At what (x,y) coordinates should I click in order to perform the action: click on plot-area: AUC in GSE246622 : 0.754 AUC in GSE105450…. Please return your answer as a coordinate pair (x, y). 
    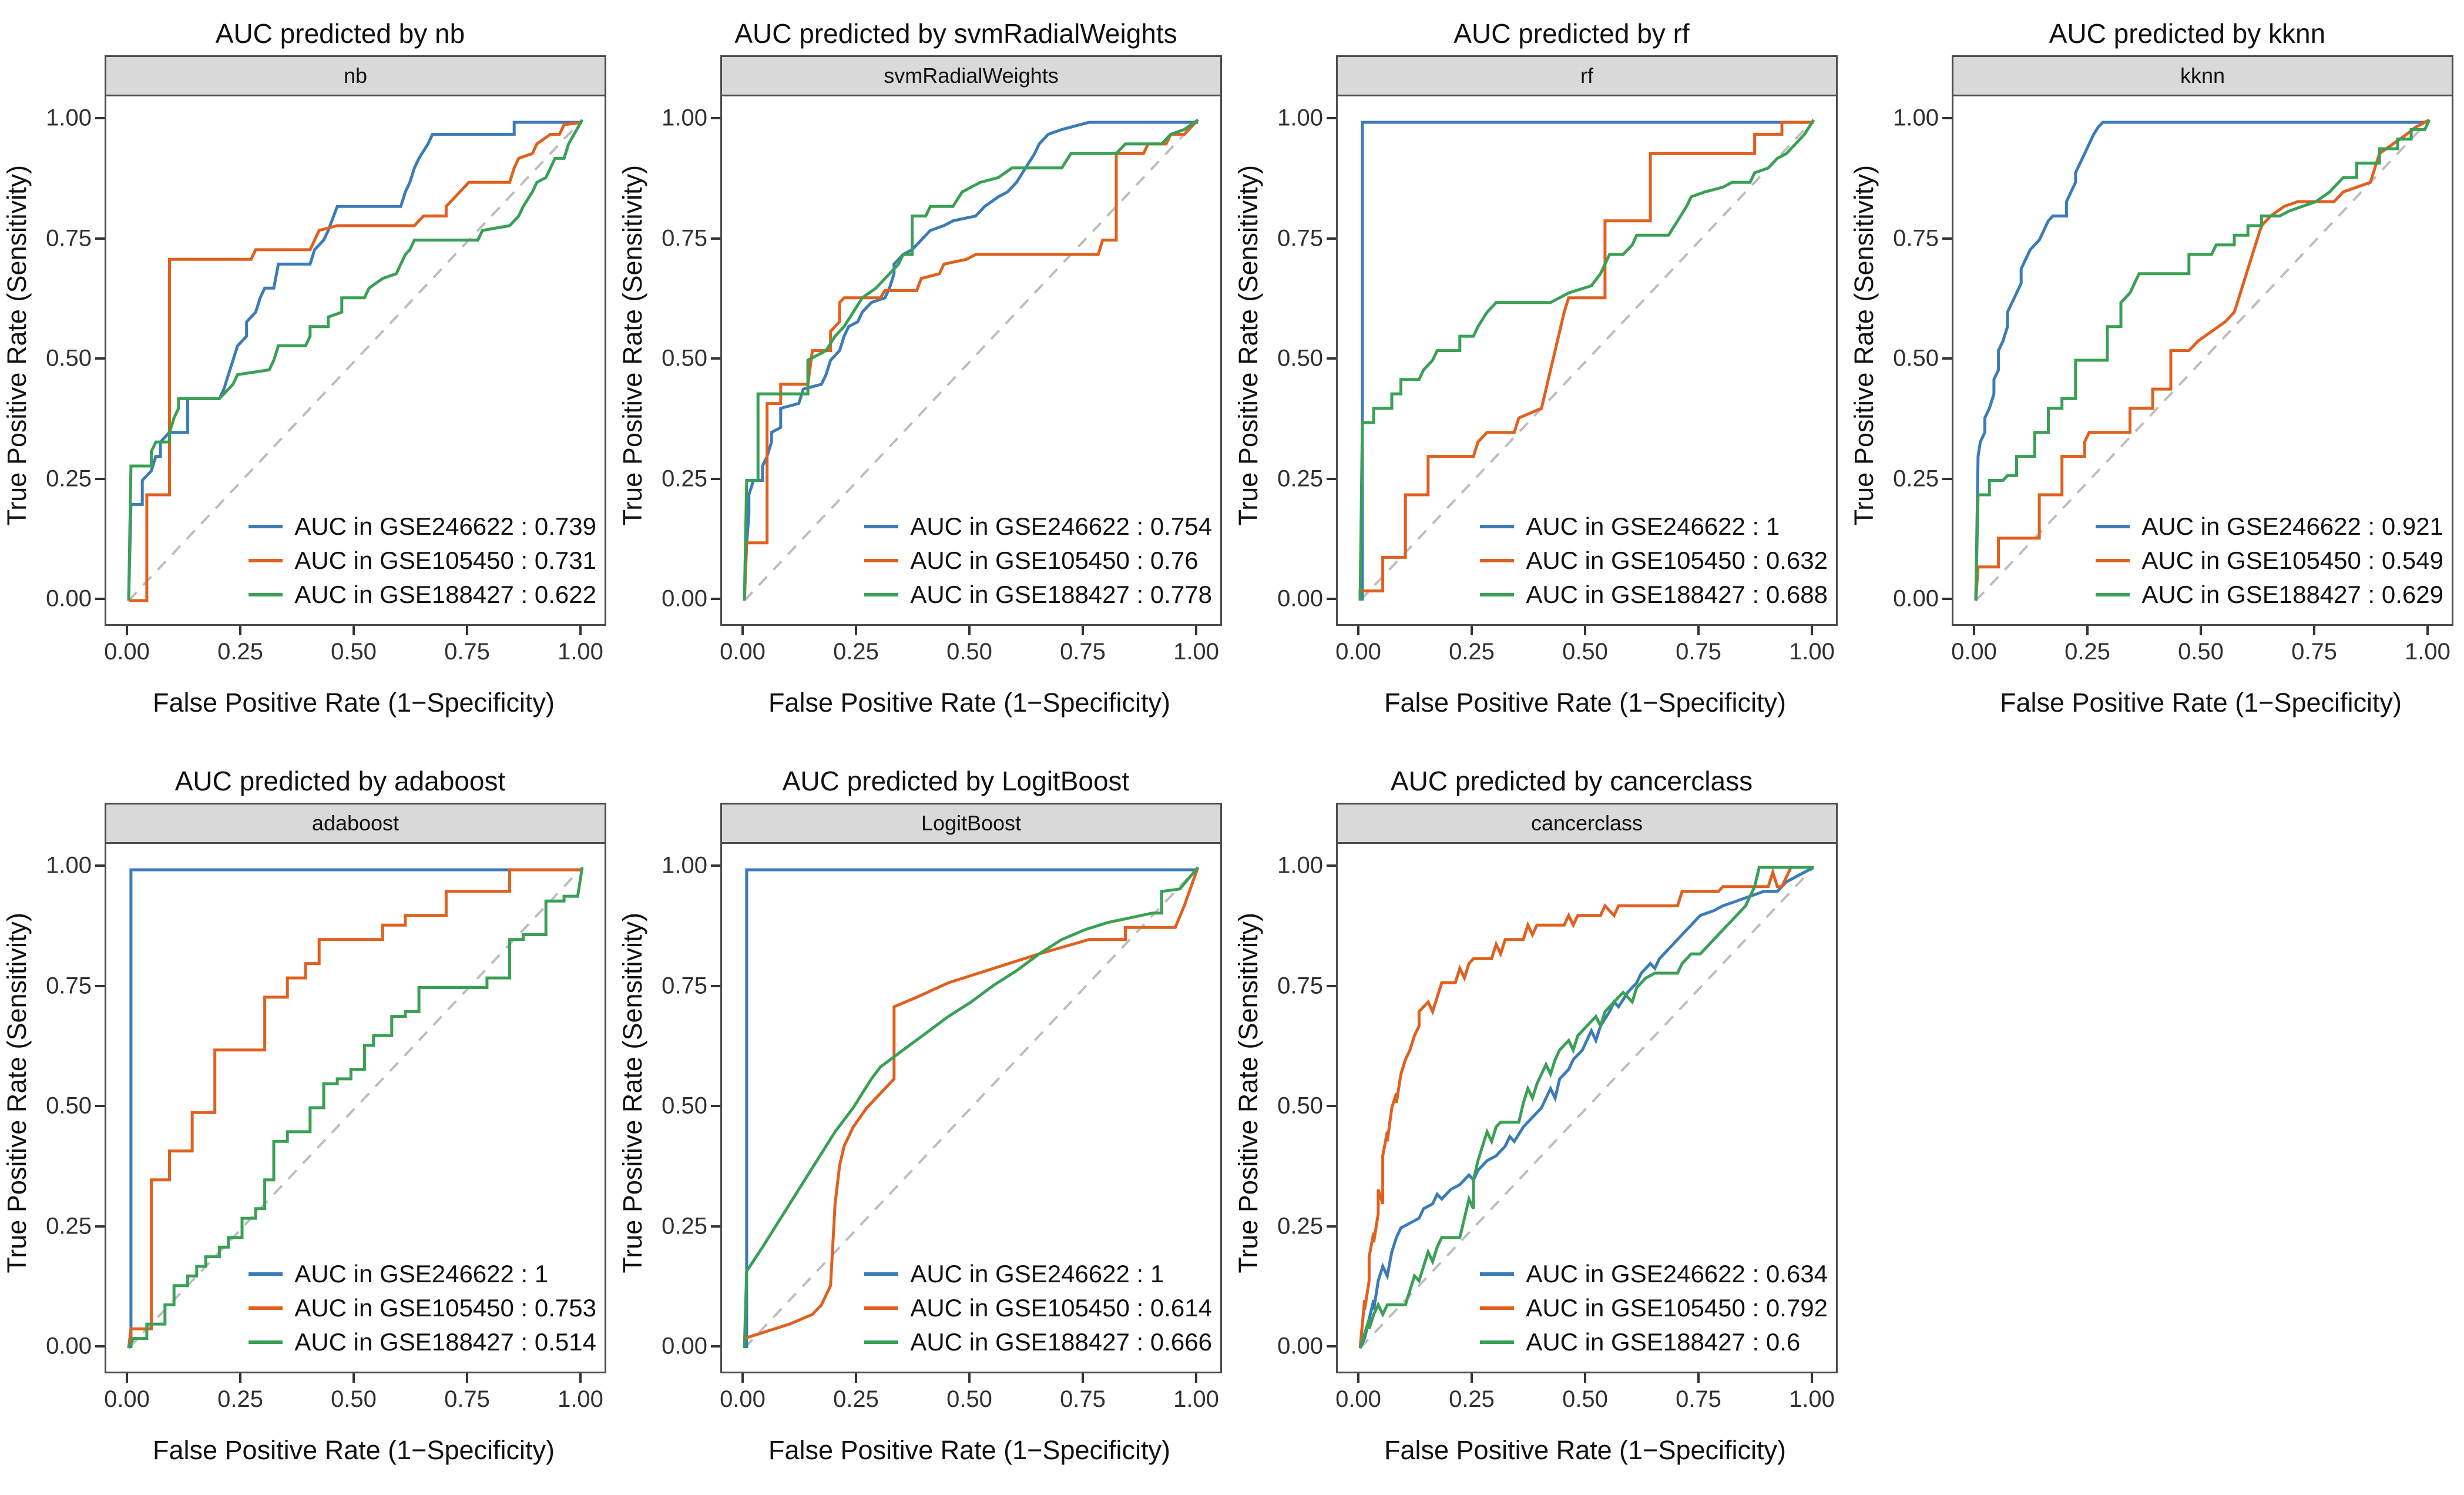
    Looking at the image, I should click on (971, 360).